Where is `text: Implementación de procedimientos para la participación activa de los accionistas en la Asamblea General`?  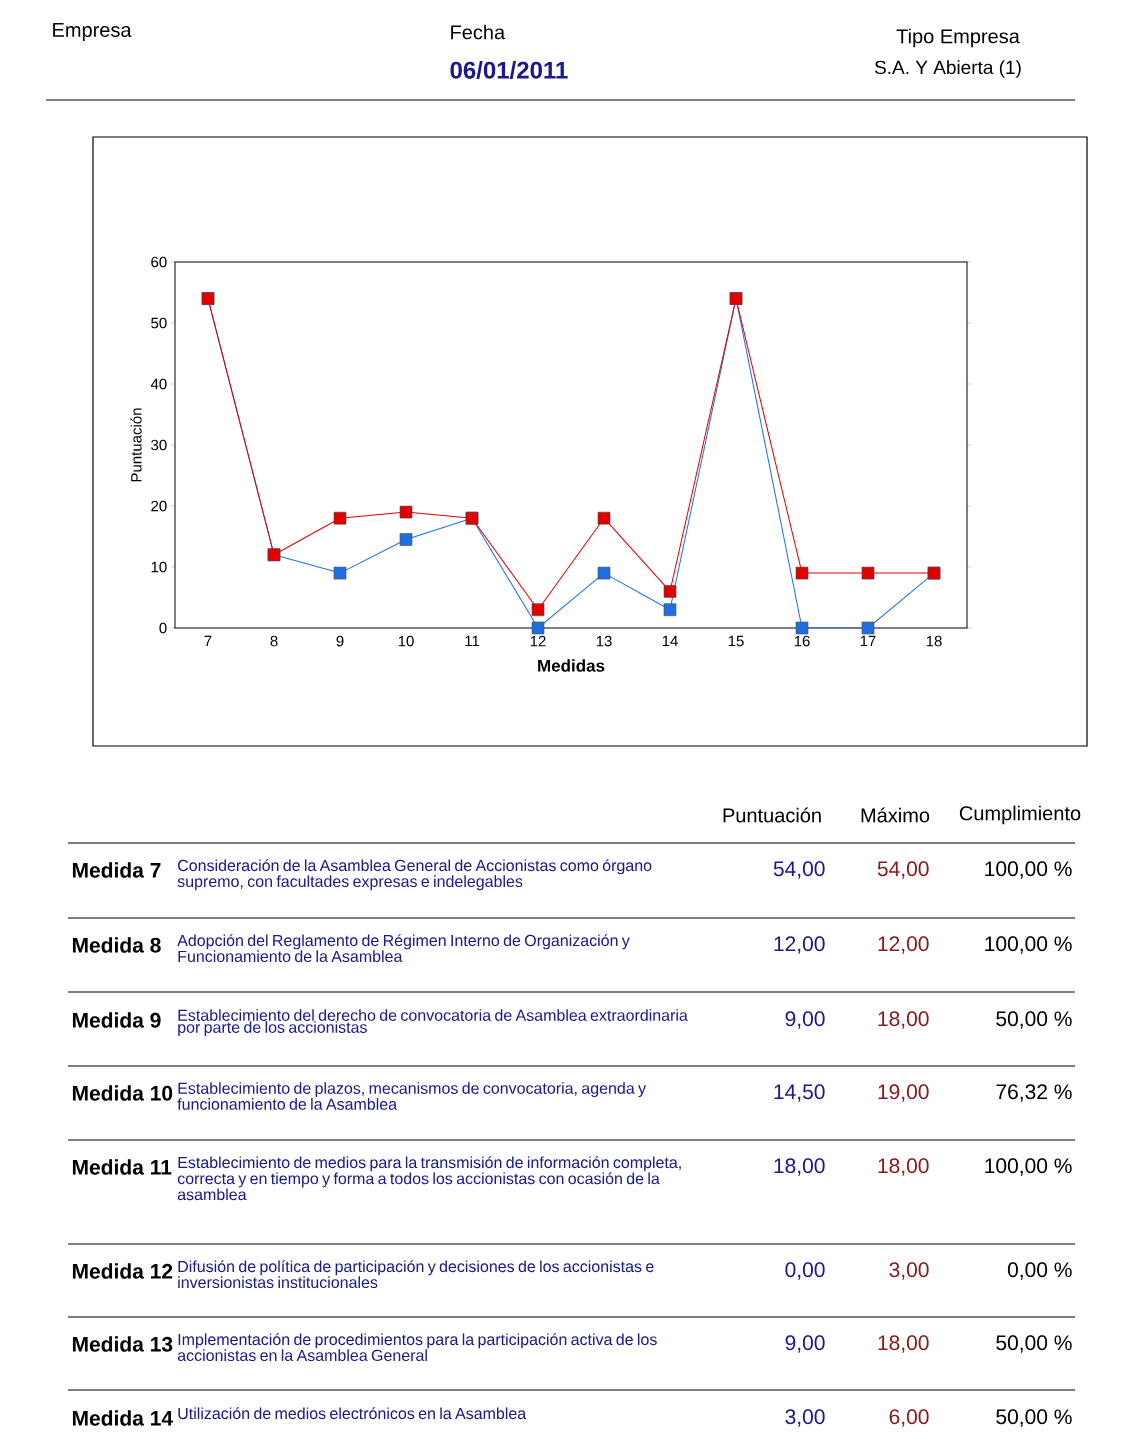
text: Implementación de procedimientos para la participación activa de los accionistas en la Asamblea General is located at coordinates (417, 1347).